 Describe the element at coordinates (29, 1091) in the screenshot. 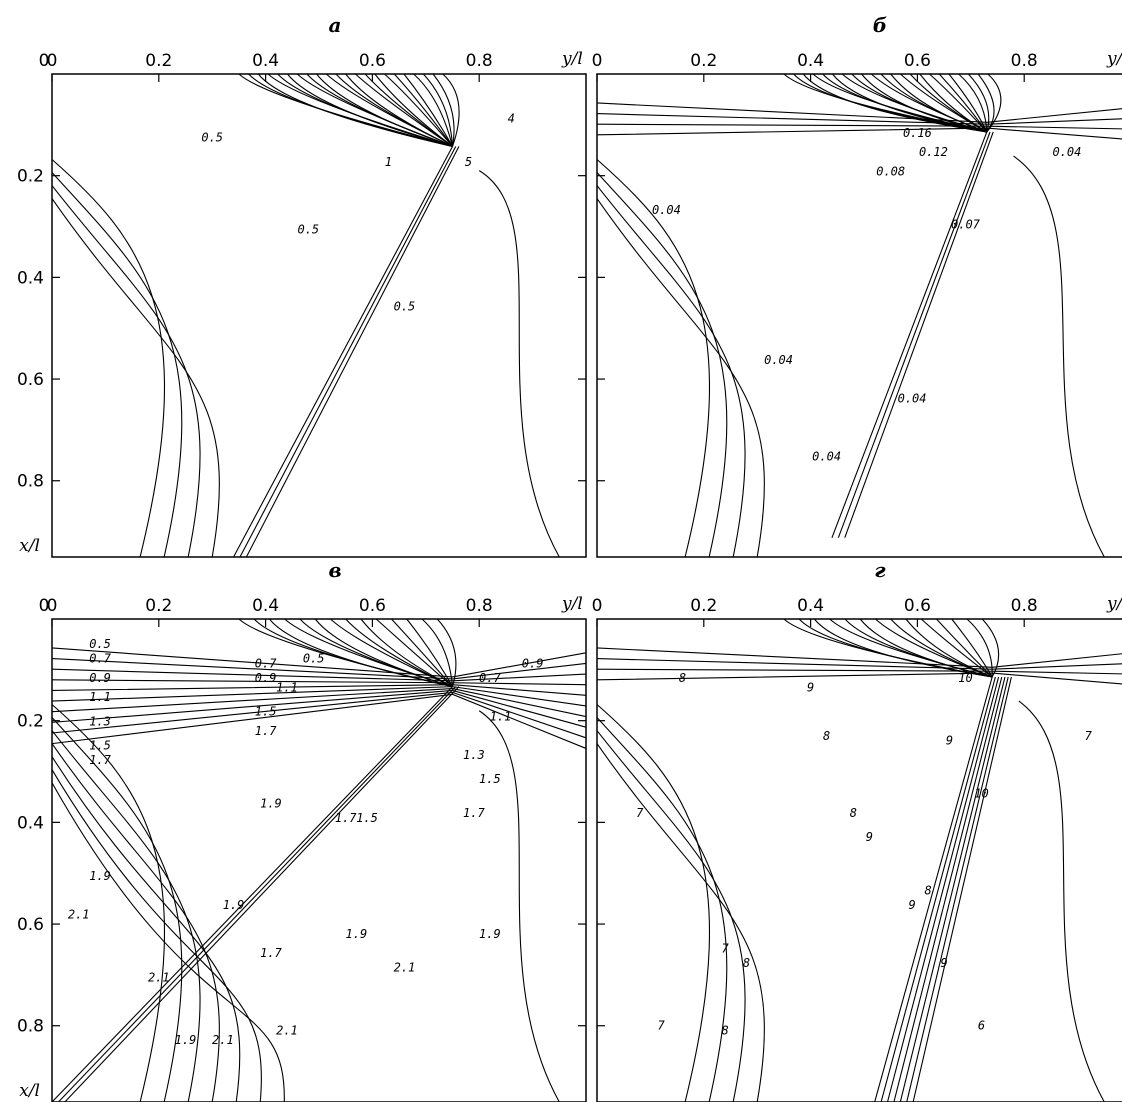

I see `y-axis-label: x/l` at that location.